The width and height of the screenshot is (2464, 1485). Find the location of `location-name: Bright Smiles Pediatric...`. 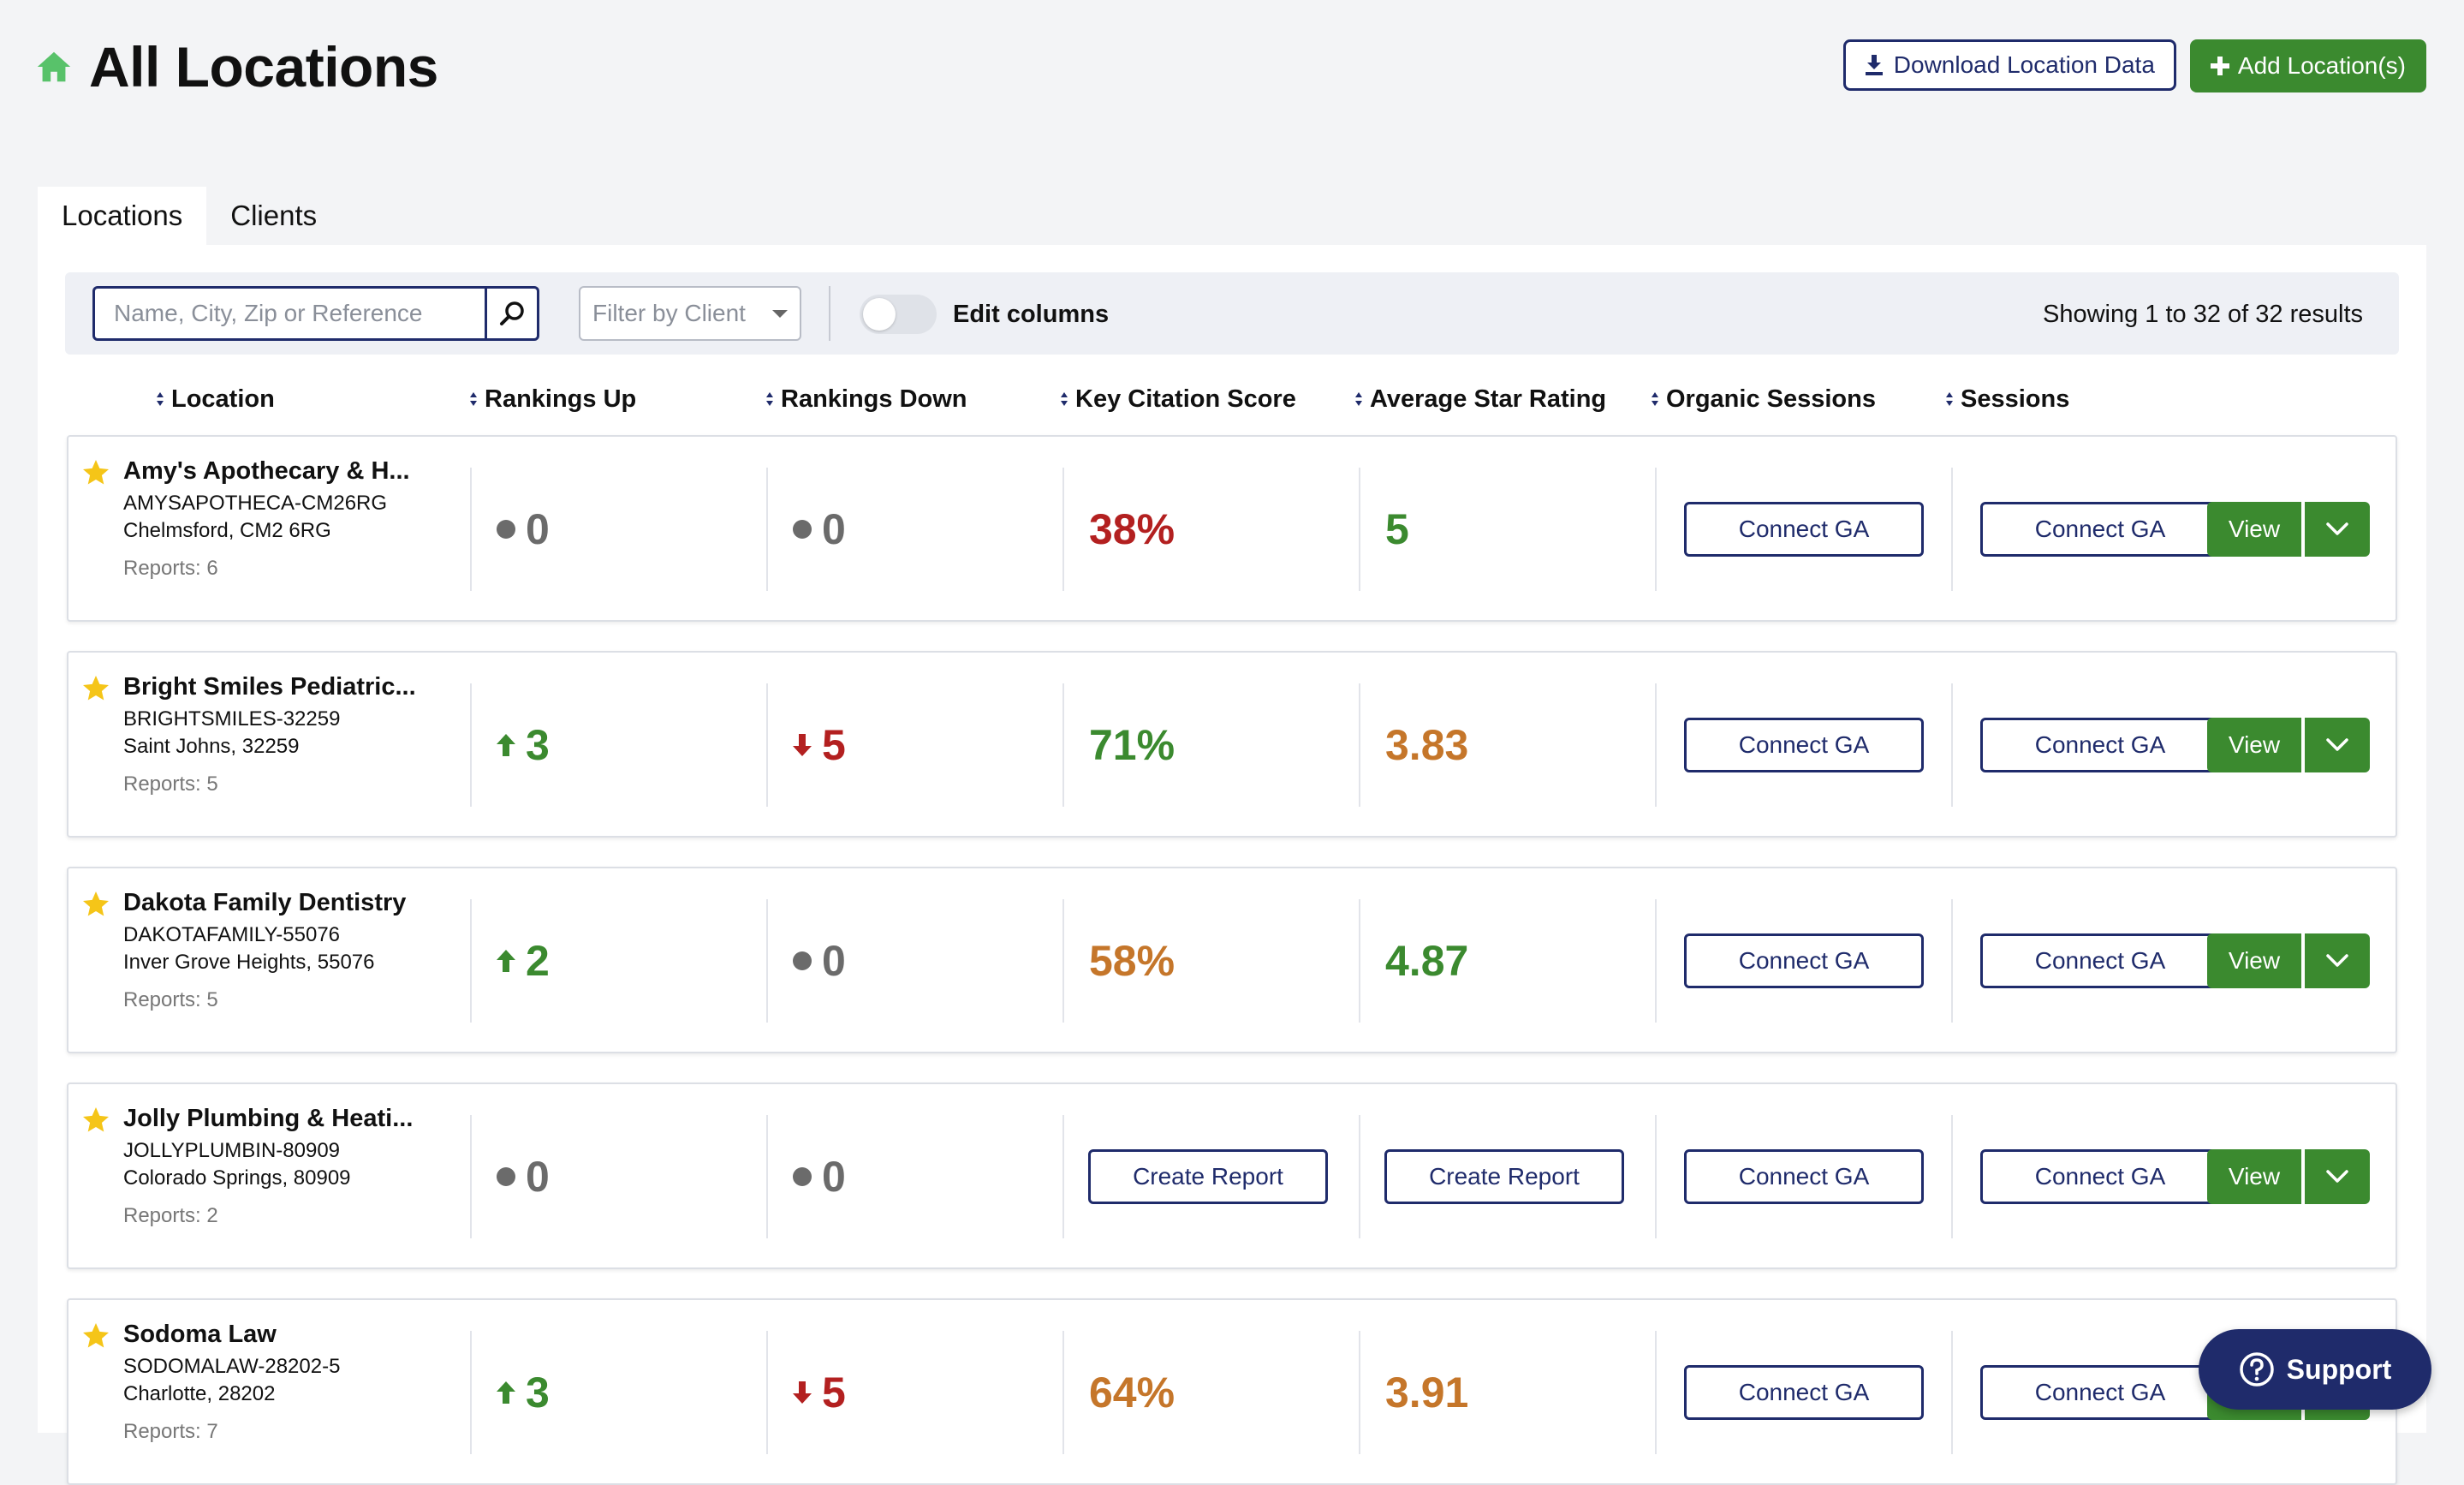

location-name: Bright Smiles Pediatric... is located at coordinates (269, 687).